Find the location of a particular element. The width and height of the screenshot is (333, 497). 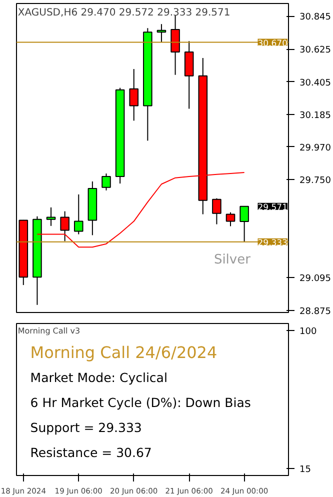

text: Morning Call 24/6/2024 is located at coordinates (124, 352).